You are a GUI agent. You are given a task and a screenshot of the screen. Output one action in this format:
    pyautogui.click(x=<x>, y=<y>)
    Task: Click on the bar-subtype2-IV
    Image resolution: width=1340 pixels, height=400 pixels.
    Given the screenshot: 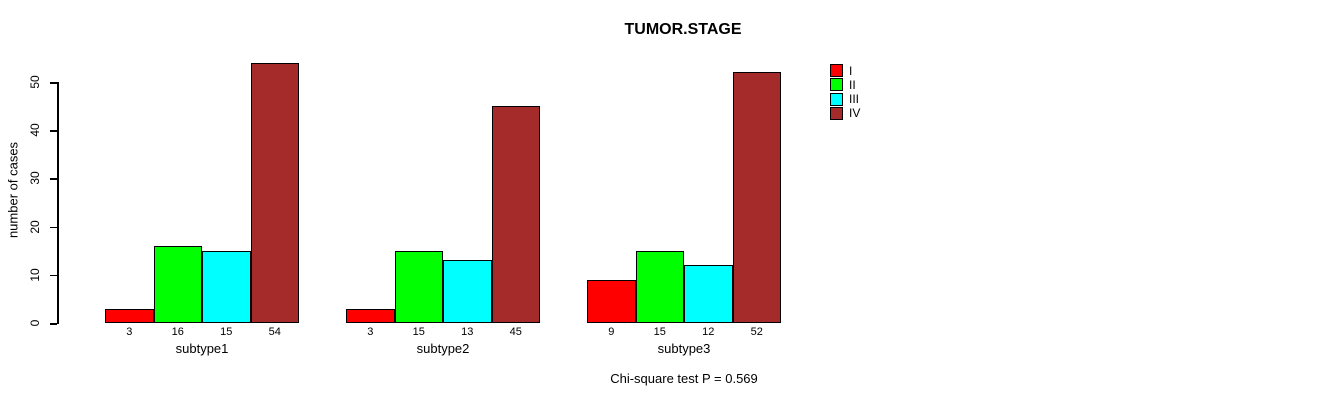 What is the action you would take?
    pyautogui.click(x=515, y=214)
    